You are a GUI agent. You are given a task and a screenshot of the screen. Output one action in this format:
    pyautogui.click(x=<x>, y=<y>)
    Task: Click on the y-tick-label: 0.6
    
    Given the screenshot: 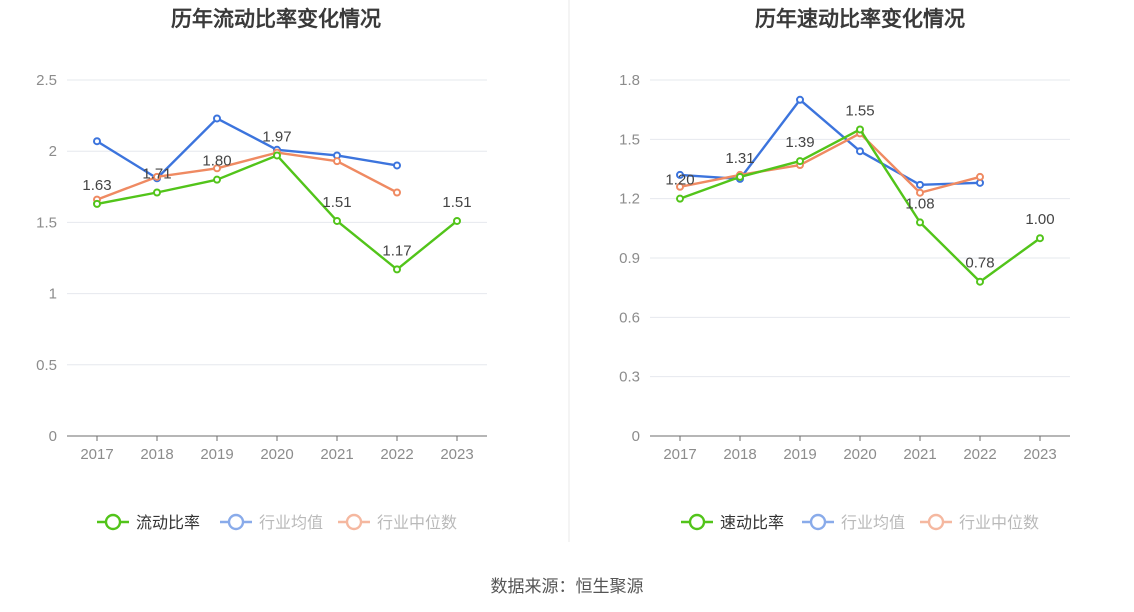 What is the action you would take?
    pyautogui.click(x=629, y=317)
    